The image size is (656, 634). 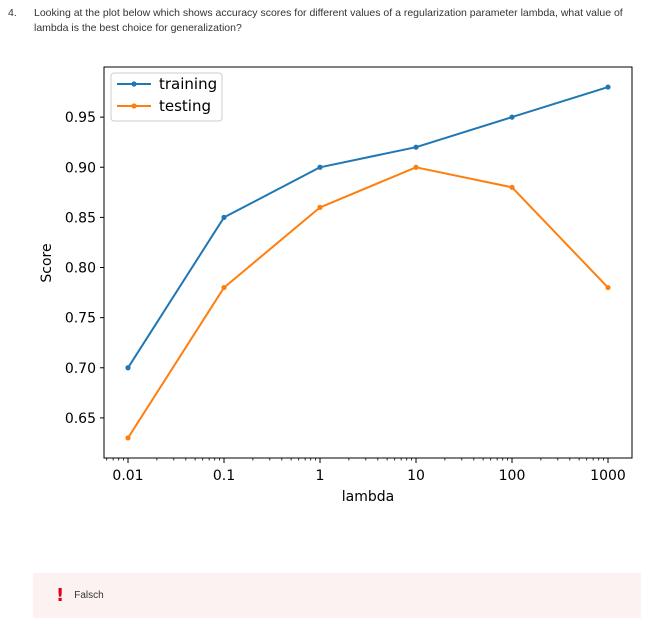 What do you see at coordinates (127, 476) in the screenshot?
I see `x-tick-label: 0.01` at bounding box center [127, 476].